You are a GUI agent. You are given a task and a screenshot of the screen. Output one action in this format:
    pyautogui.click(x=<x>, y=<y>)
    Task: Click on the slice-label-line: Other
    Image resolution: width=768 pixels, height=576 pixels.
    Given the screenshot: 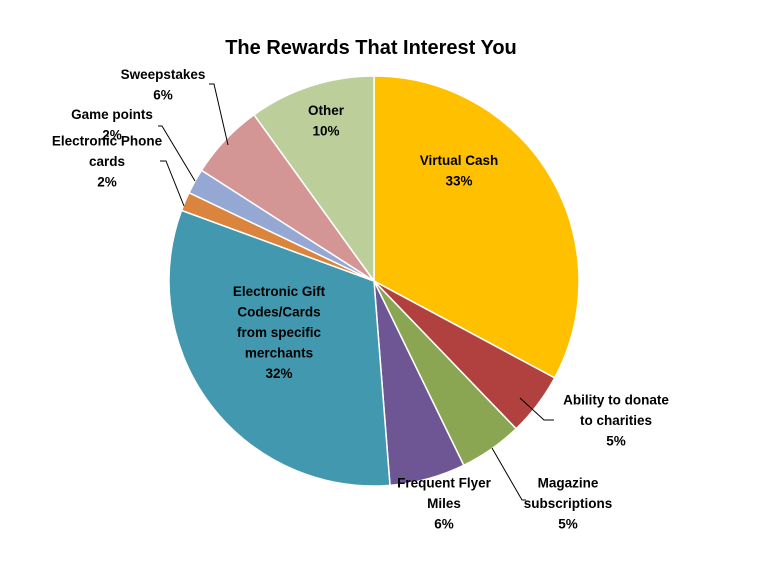 What is the action you would take?
    pyautogui.click(x=326, y=110)
    